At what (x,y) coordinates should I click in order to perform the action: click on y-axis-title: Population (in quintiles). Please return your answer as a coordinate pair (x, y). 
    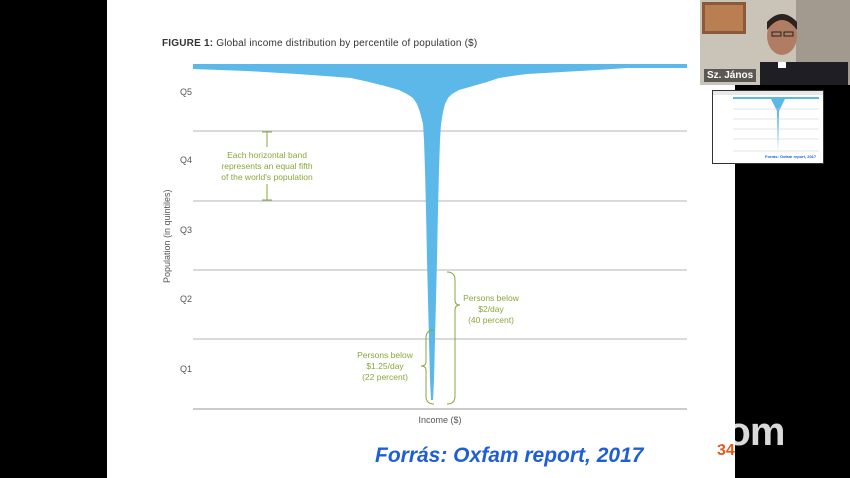
    Looking at the image, I should click on (167, 236).